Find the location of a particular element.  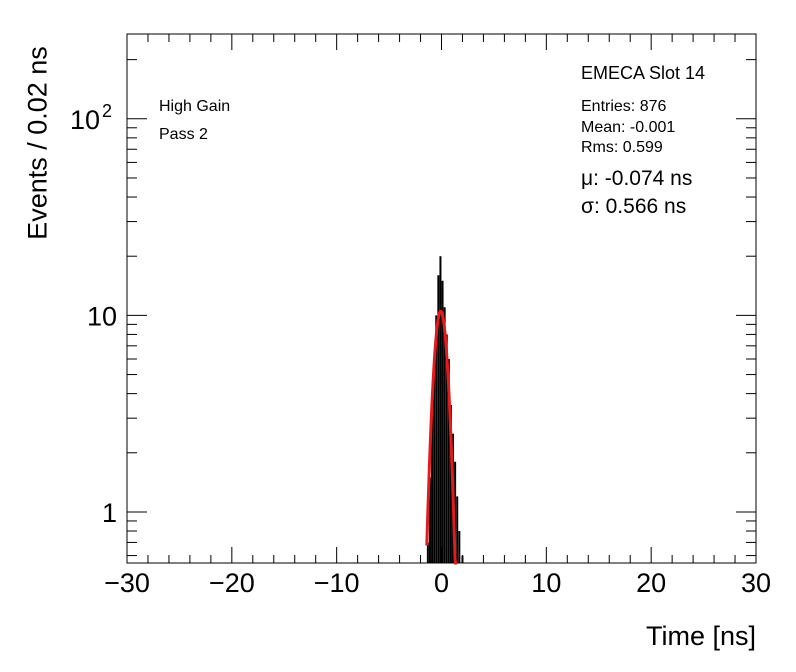

fit-curve-group is located at coordinates (441, 437).